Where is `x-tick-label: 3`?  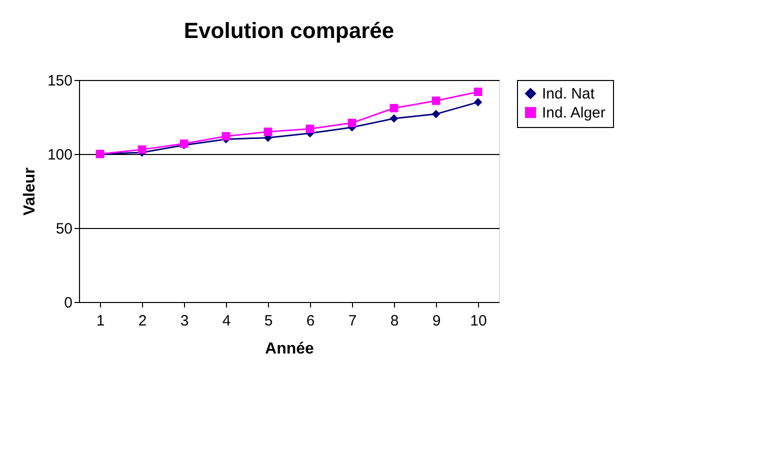 x-tick-label: 3 is located at coordinates (184, 321).